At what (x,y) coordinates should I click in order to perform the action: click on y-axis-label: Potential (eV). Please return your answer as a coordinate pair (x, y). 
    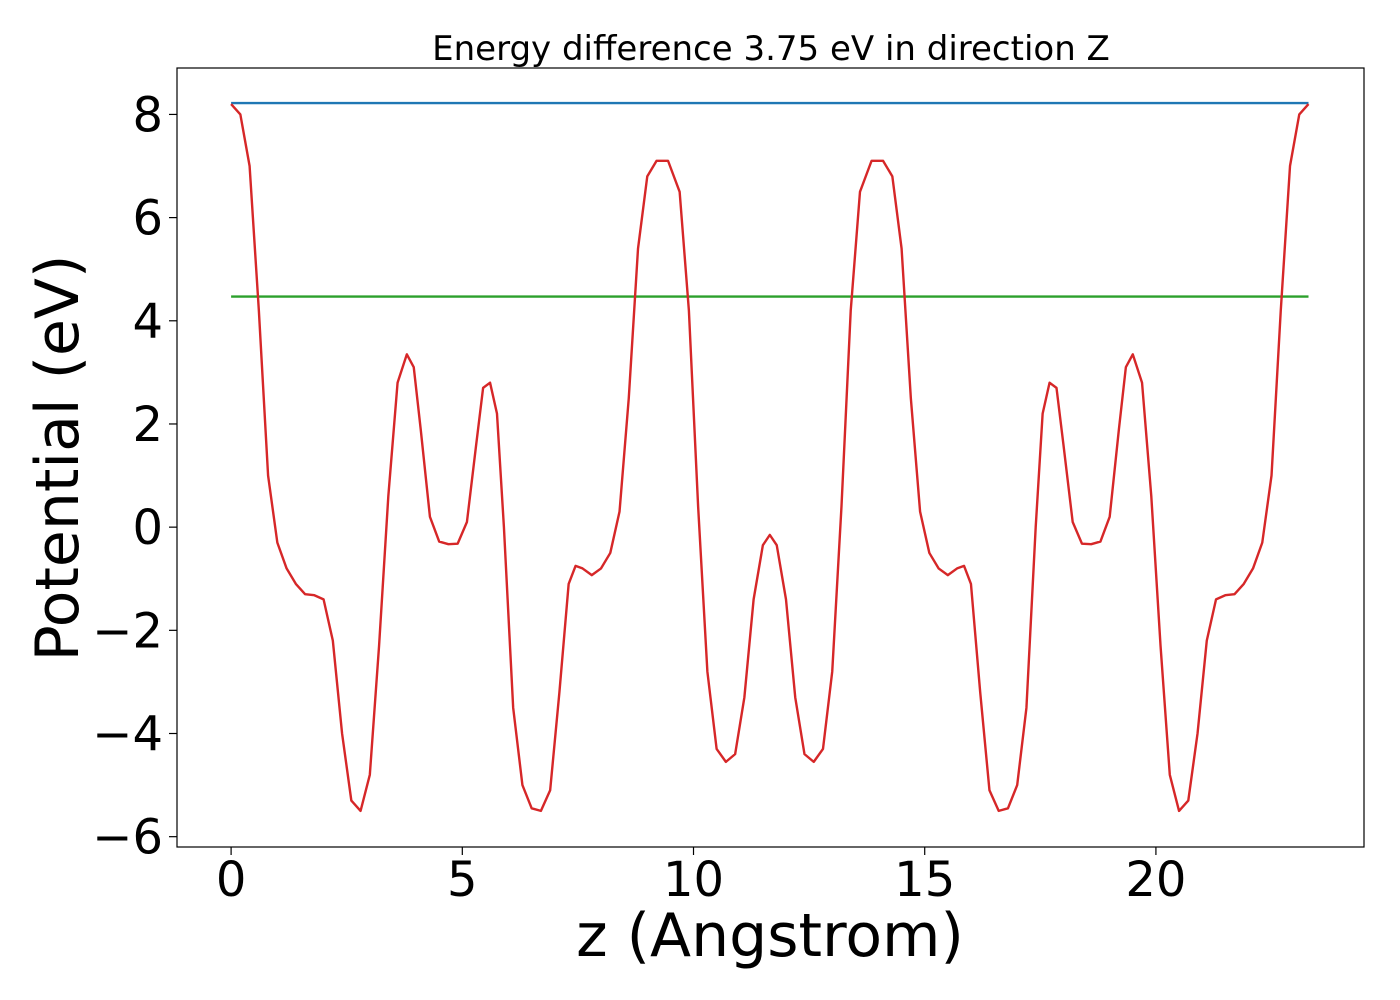
    Looking at the image, I should click on (58, 458).